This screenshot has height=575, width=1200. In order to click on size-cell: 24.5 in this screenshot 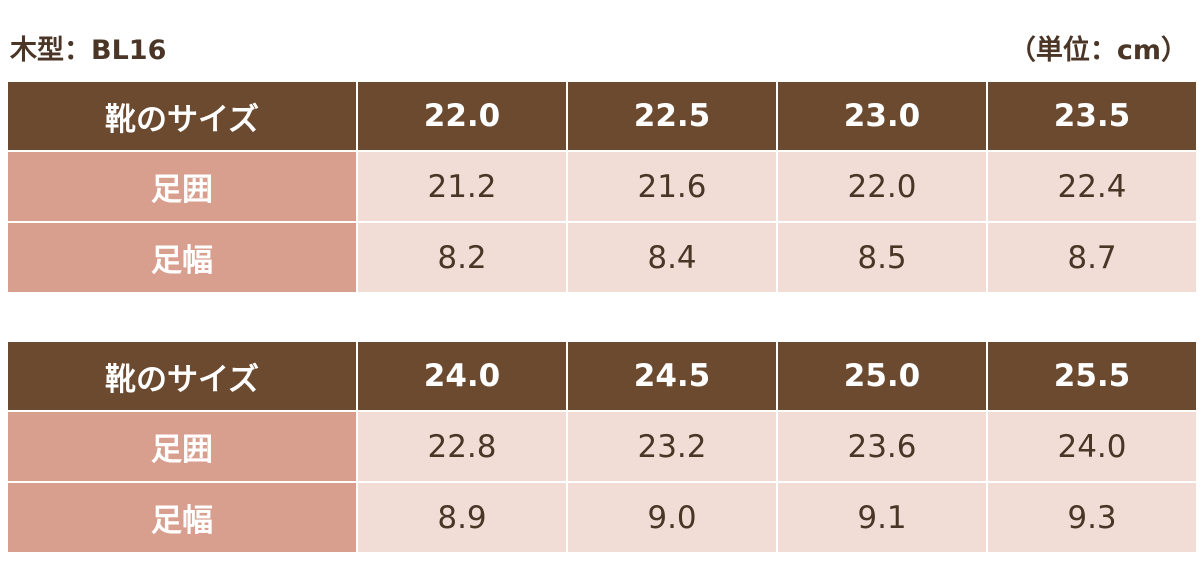, I will do `click(672, 376)`.